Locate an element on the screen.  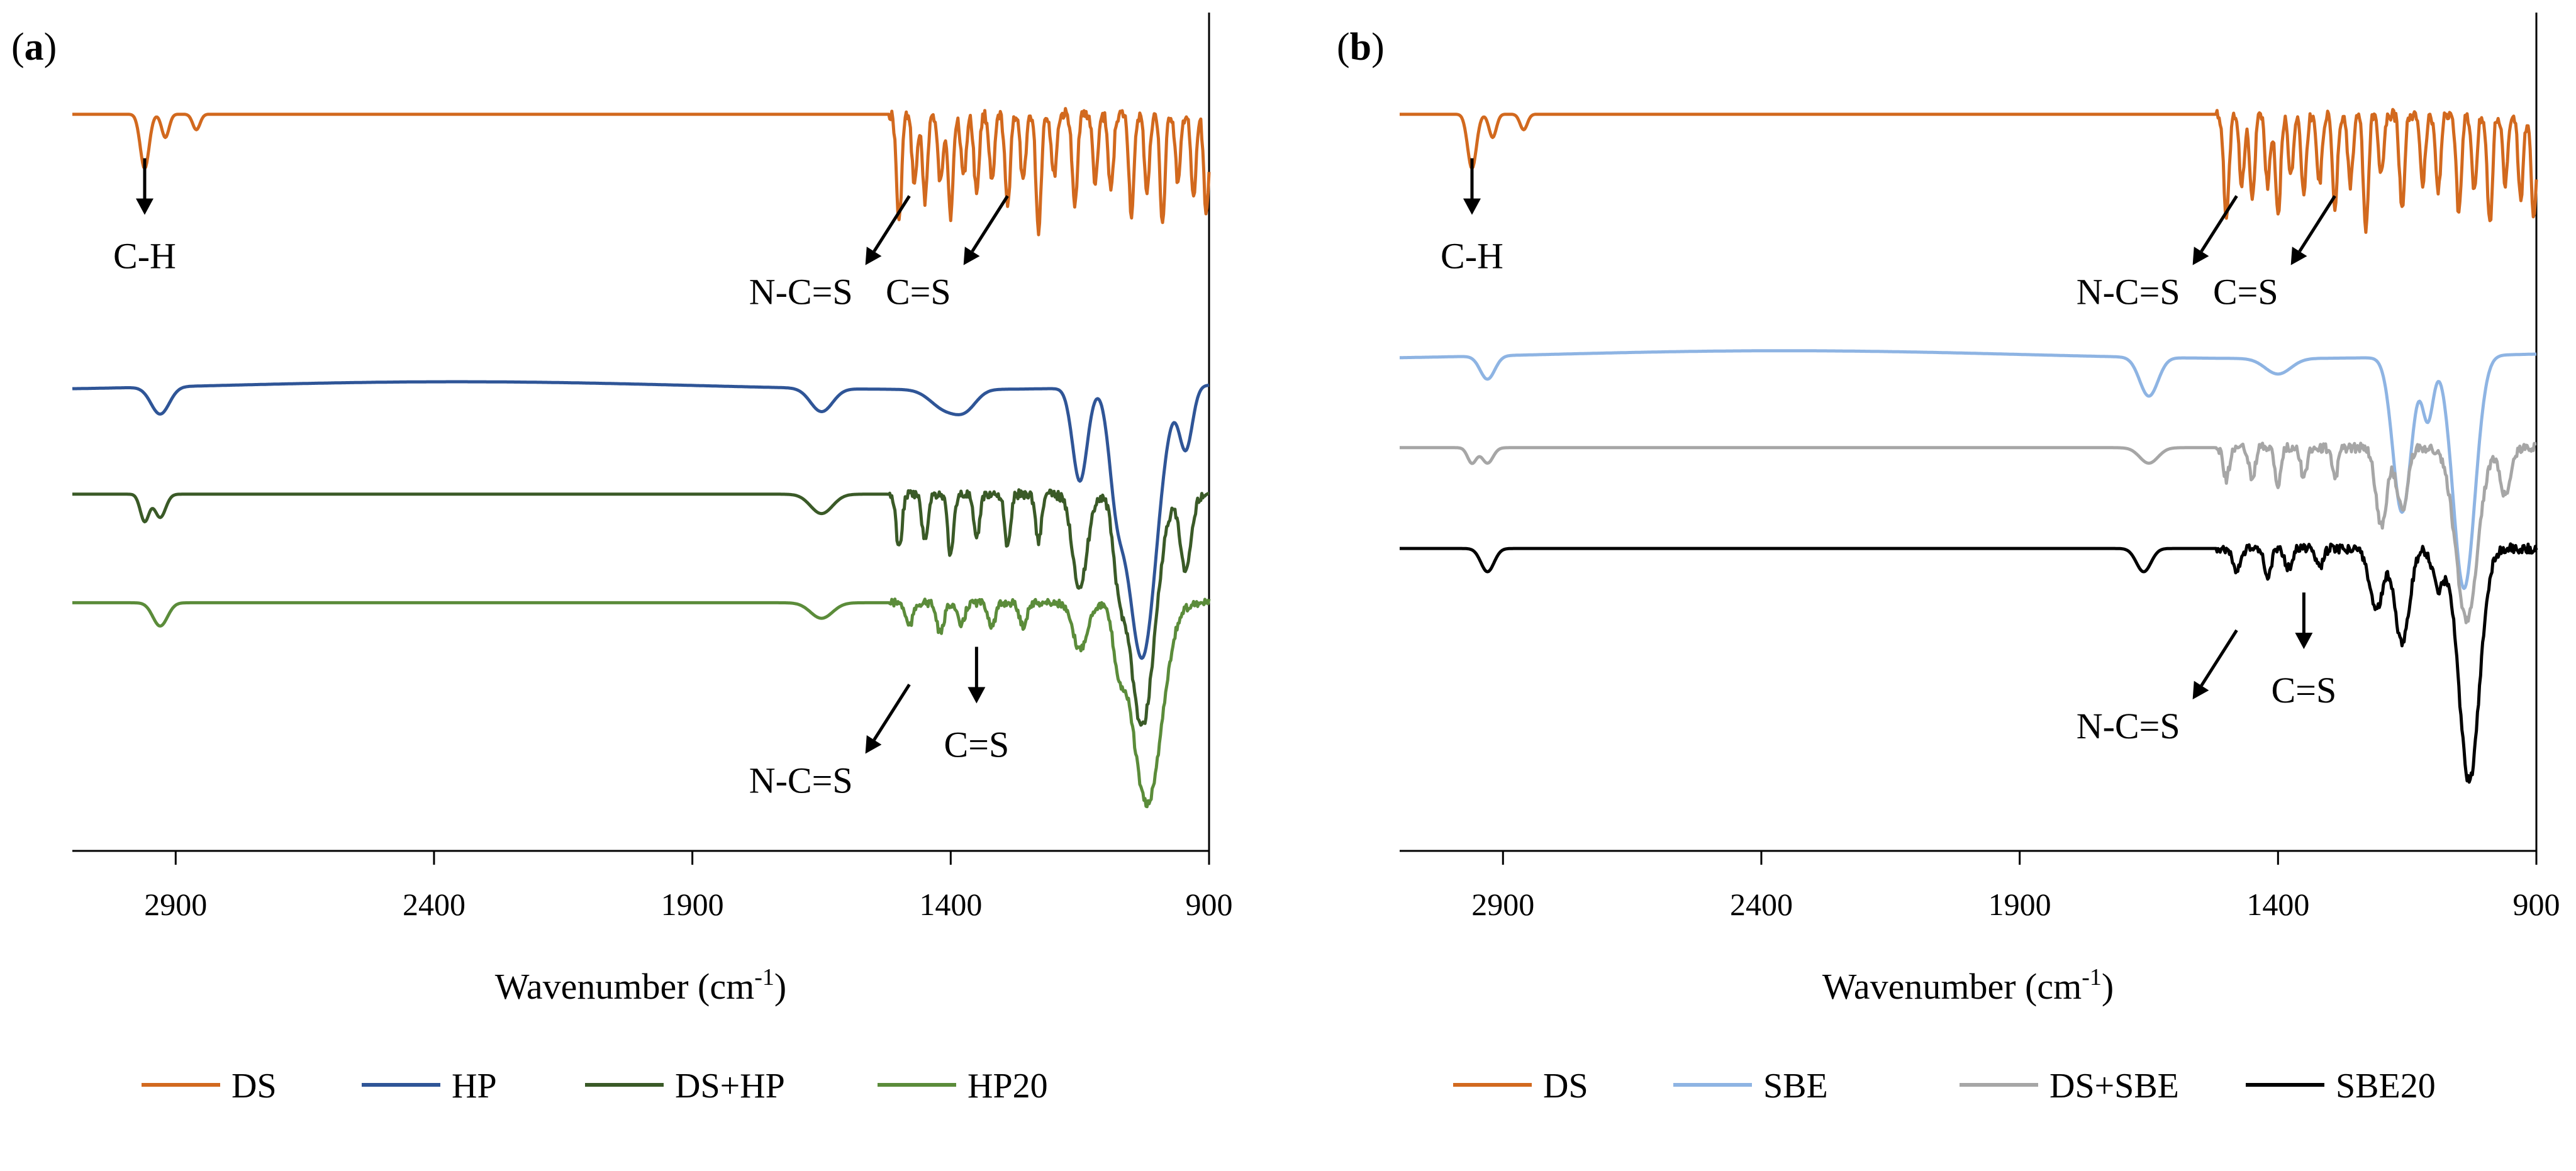
series-line-ds-plus-sbe is located at coordinates (1968, 532).